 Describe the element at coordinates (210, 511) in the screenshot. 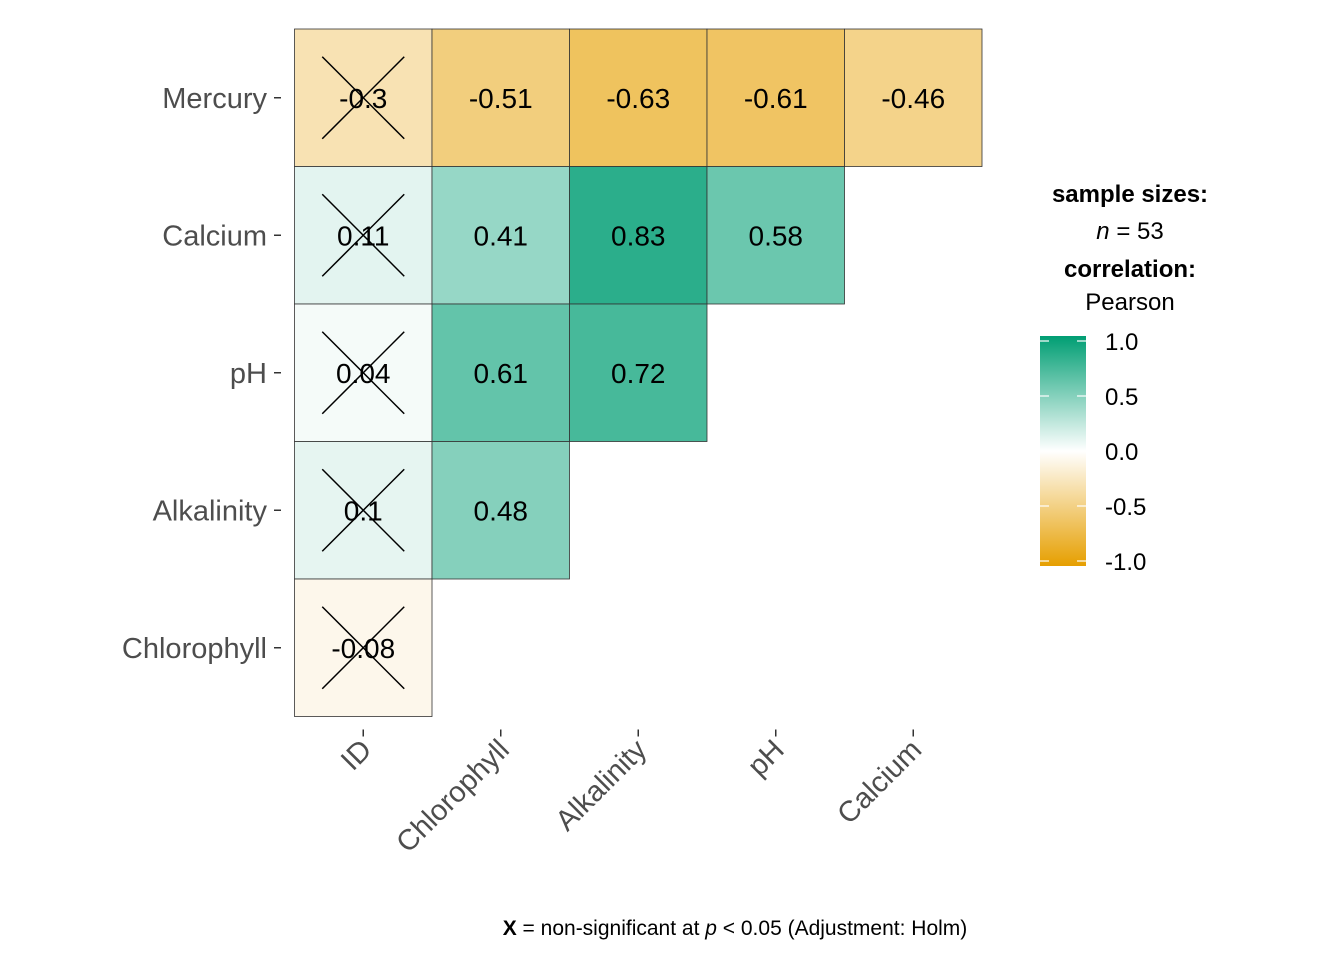

I see `y-tick-label: Alkalinity` at that location.